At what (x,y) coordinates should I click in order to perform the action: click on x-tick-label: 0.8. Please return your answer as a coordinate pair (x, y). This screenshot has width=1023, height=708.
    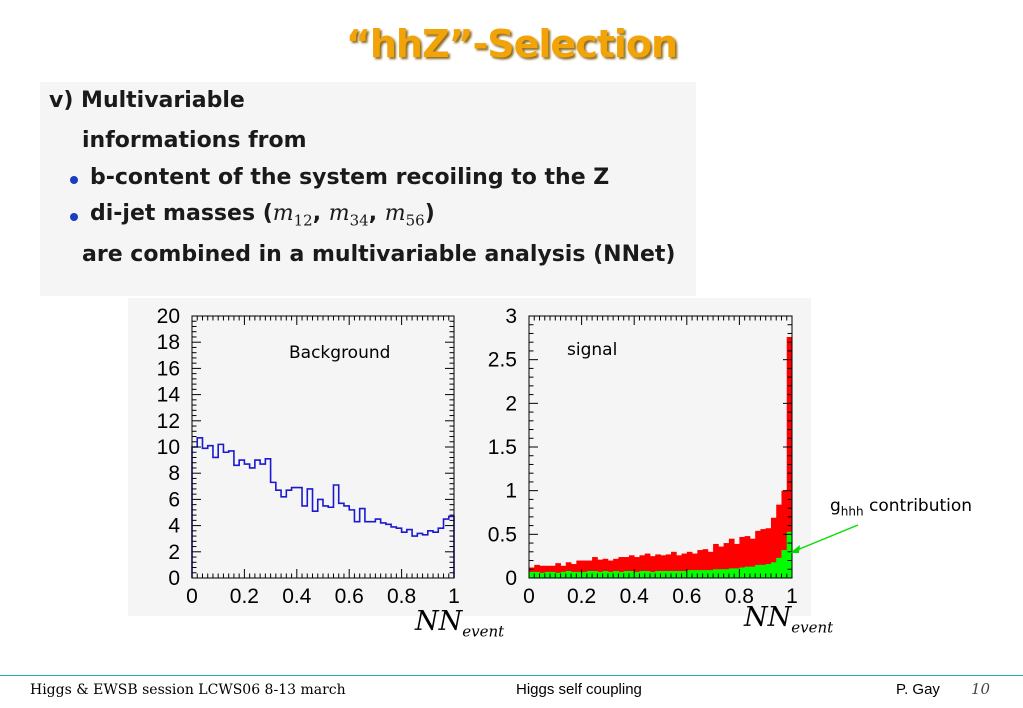
    Looking at the image, I should click on (401, 596).